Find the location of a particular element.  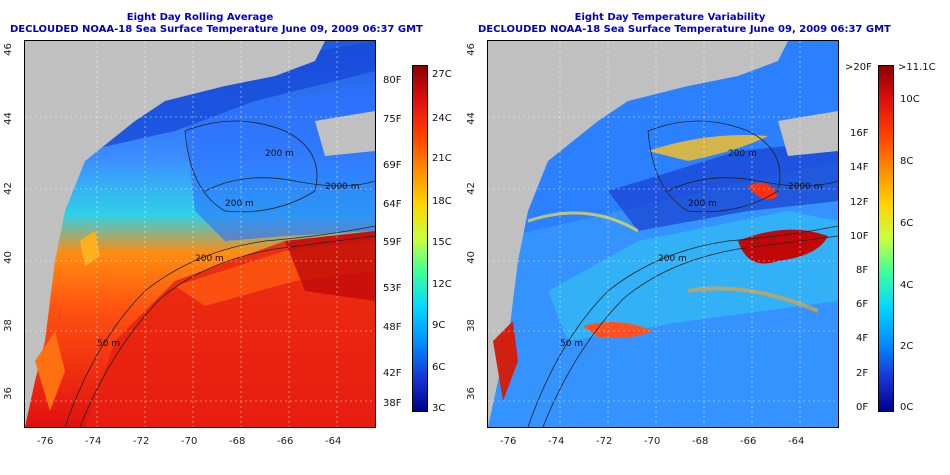

colorbar-c-label: 15C is located at coordinates (442, 242).